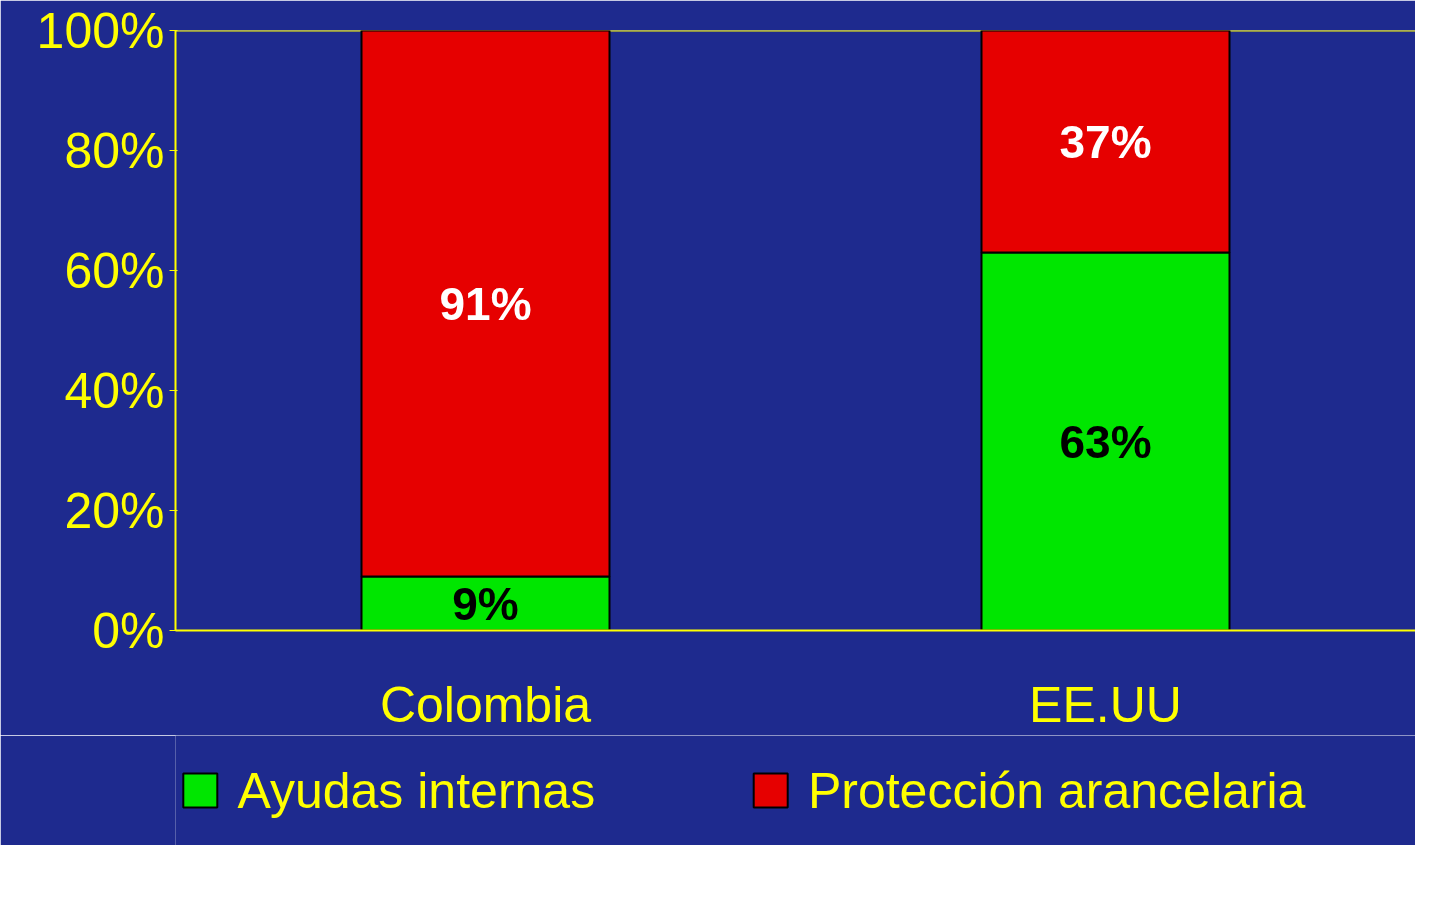 The width and height of the screenshot is (1433, 909). Describe the element at coordinates (114, 510) in the screenshot. I see `y-tick-label: 20%` at that location.